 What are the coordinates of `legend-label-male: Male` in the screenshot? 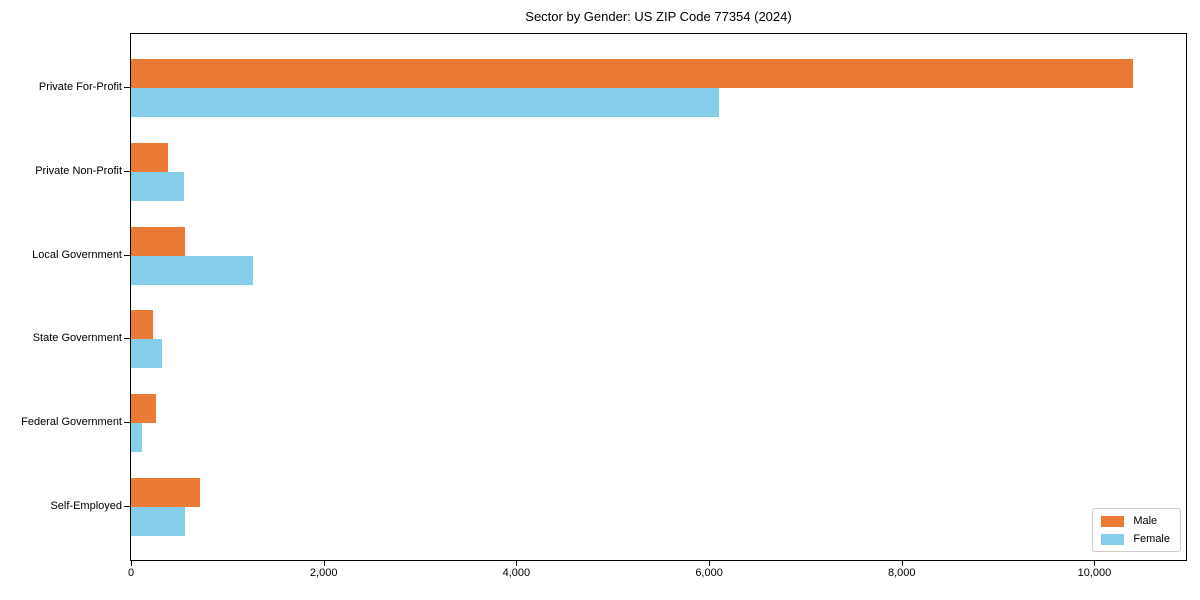 It's located at (1145, 521).